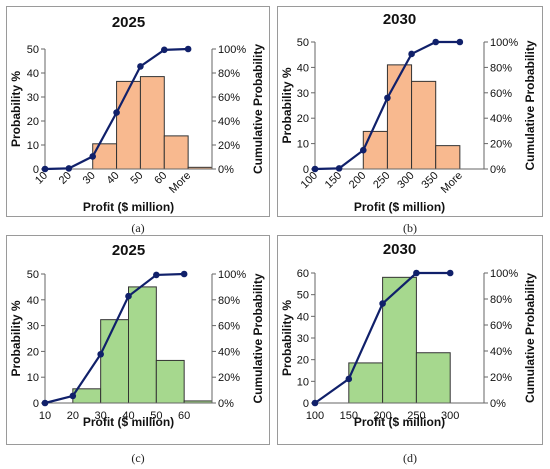 The image size is (550, 469). What do you see at coordinates (138, 228) in the screenshot?
I see `caption-a: (a)` at bounding box center [138, 228].